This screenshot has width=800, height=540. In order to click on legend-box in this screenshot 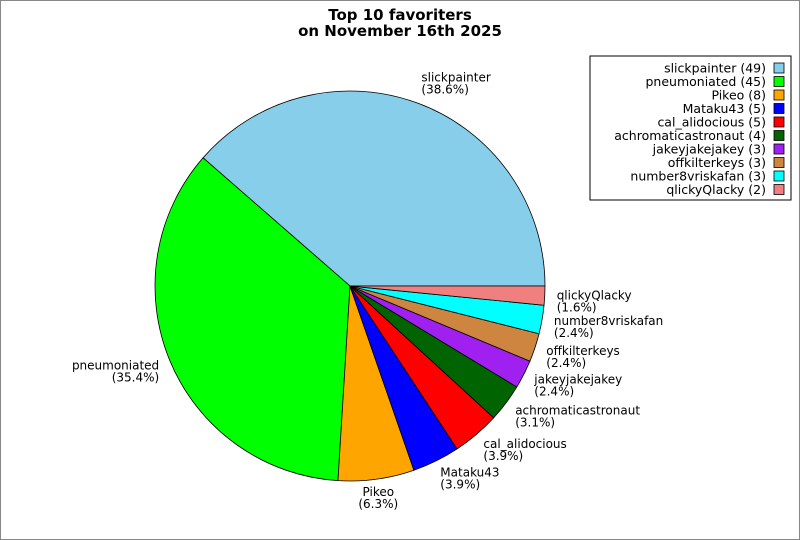, I will do `click(690, 128)`.